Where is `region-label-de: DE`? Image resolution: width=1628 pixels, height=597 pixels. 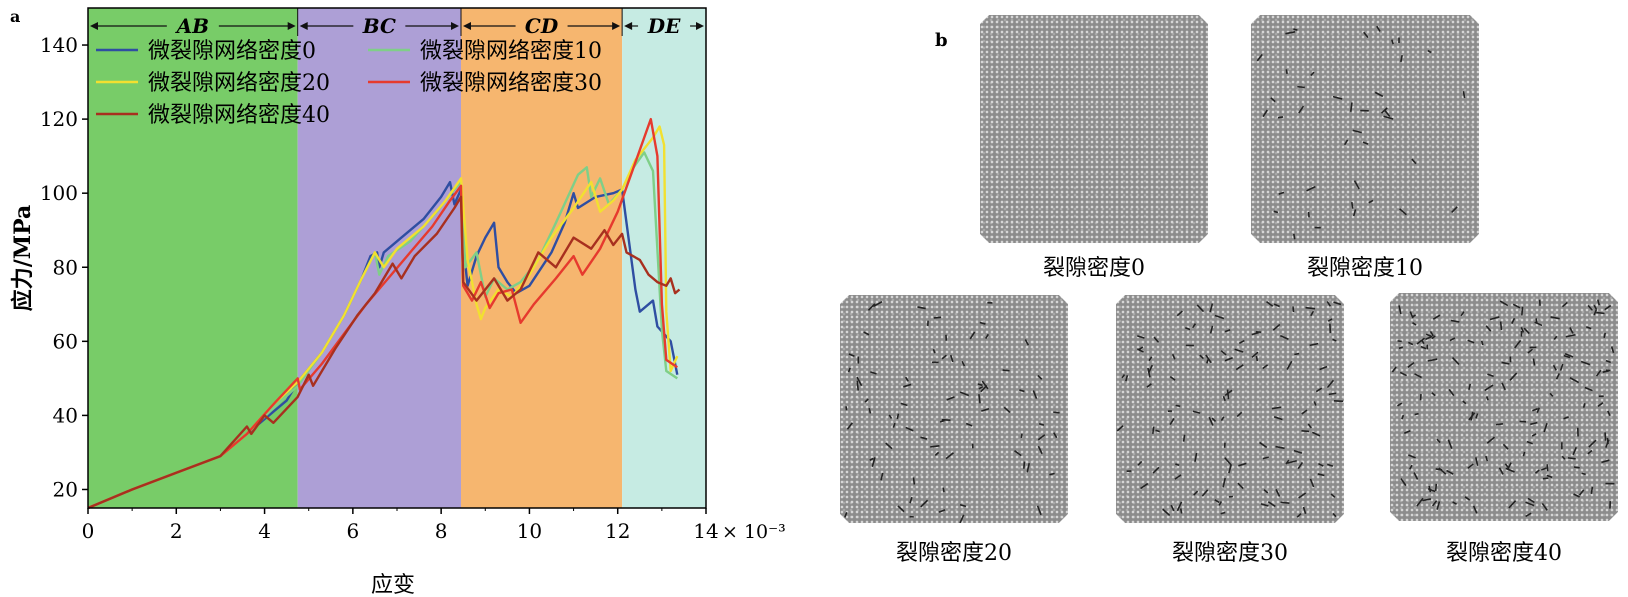 region-label-de: DE is located at coordinates (664, 26).